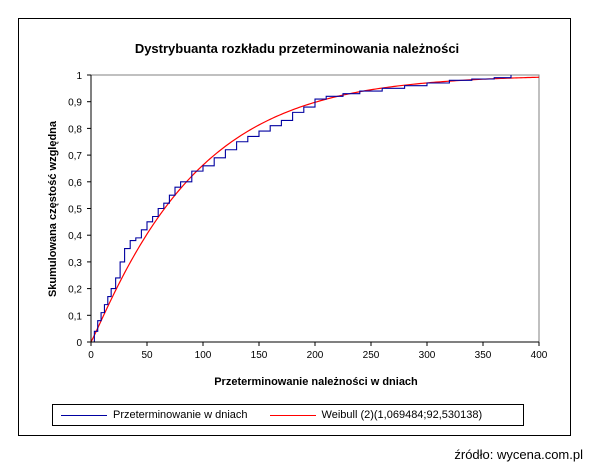 The width and height of the screenshot is (593, 468). I want to click on x-tick-label: 350, so click(483, 355).